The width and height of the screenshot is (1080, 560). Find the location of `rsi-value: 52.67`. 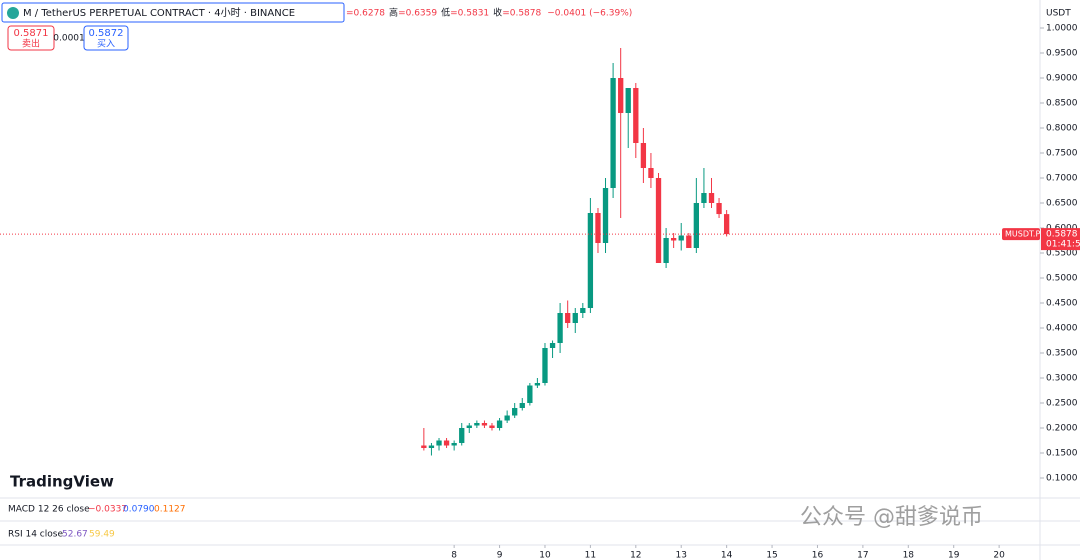

rsi-value: 52.67 is located at coordinates (75, 535).